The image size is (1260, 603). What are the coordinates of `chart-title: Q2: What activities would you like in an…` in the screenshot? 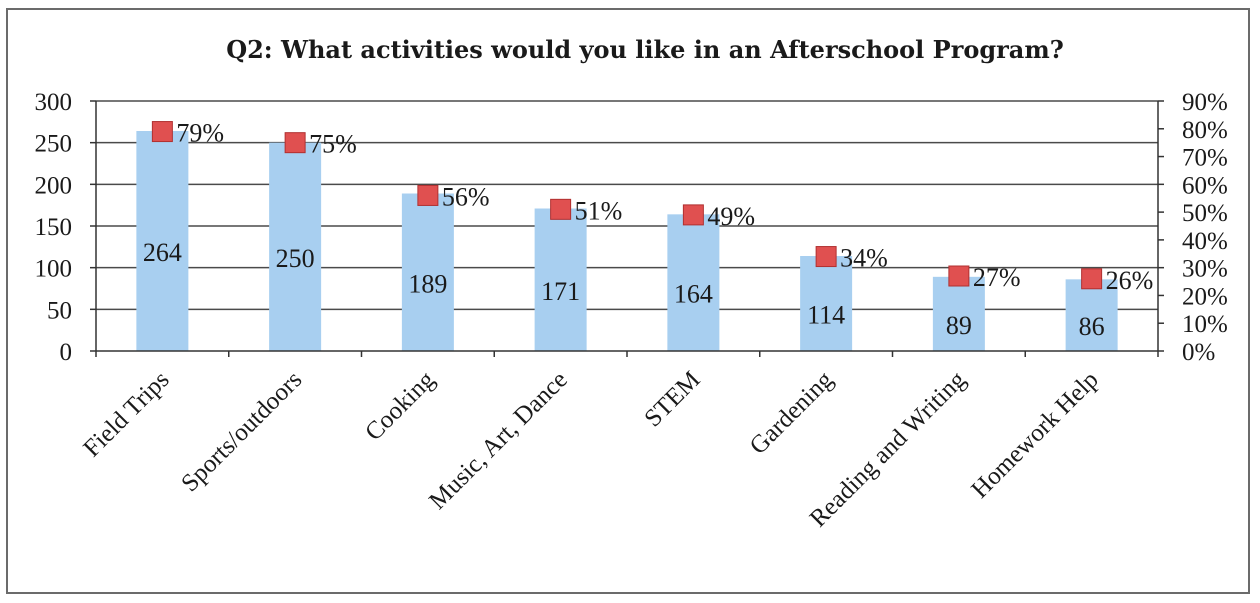 It's located at (645, 49).